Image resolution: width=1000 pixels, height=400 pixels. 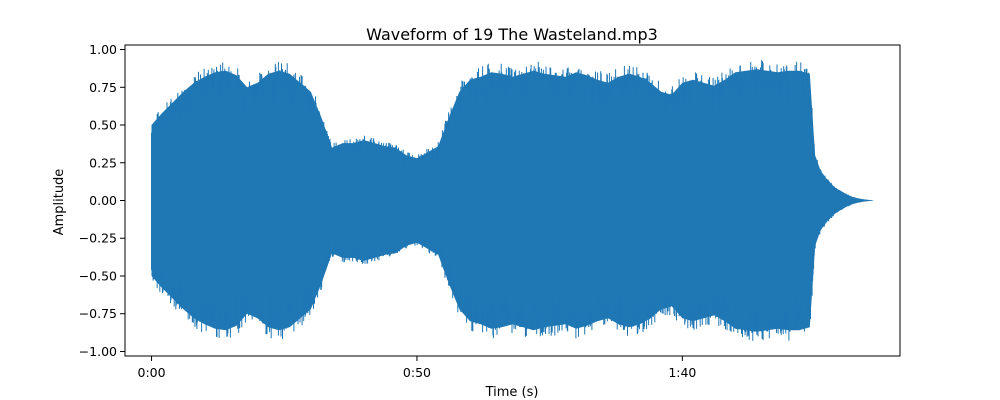 I want to click on y-tick-label: 0.25, so click(x=103, y=162).